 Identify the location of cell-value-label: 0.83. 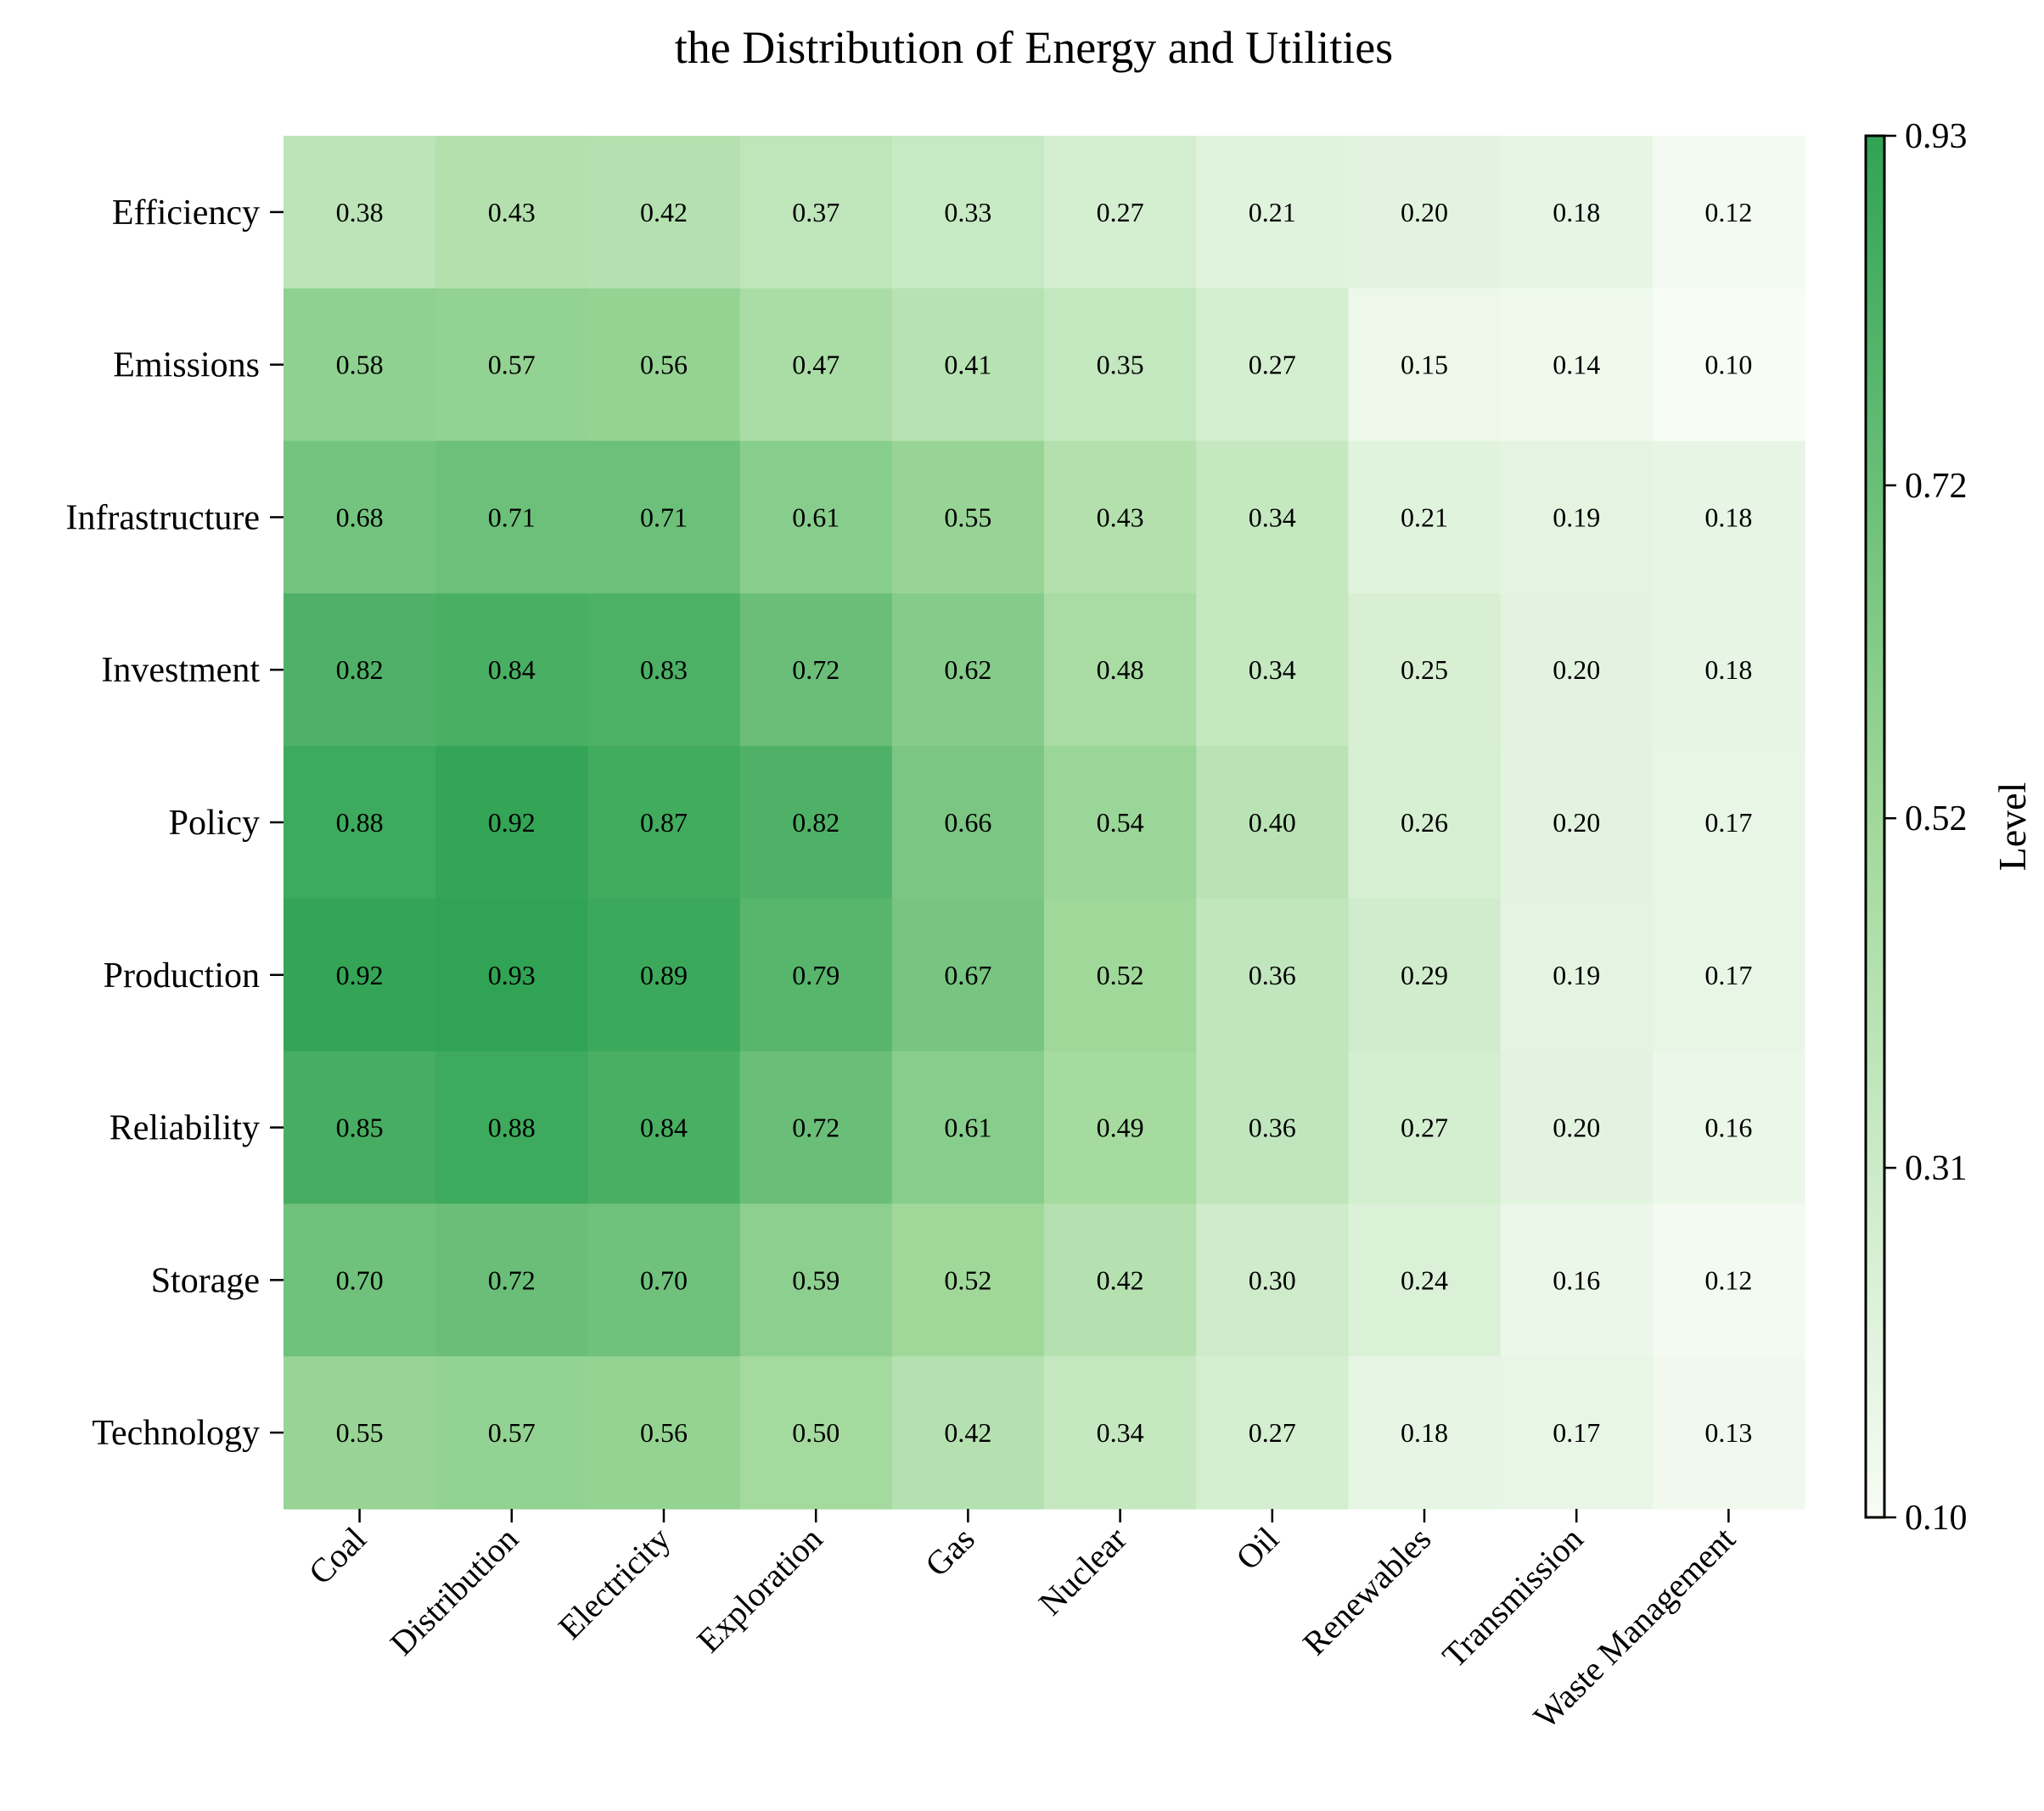
(664, 669).